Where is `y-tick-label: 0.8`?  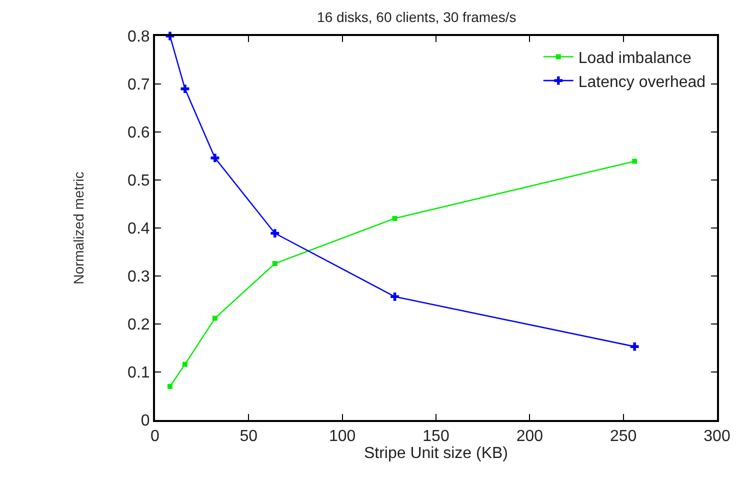
y-tick-label: 0.8 is located at coordinates (139, 37).